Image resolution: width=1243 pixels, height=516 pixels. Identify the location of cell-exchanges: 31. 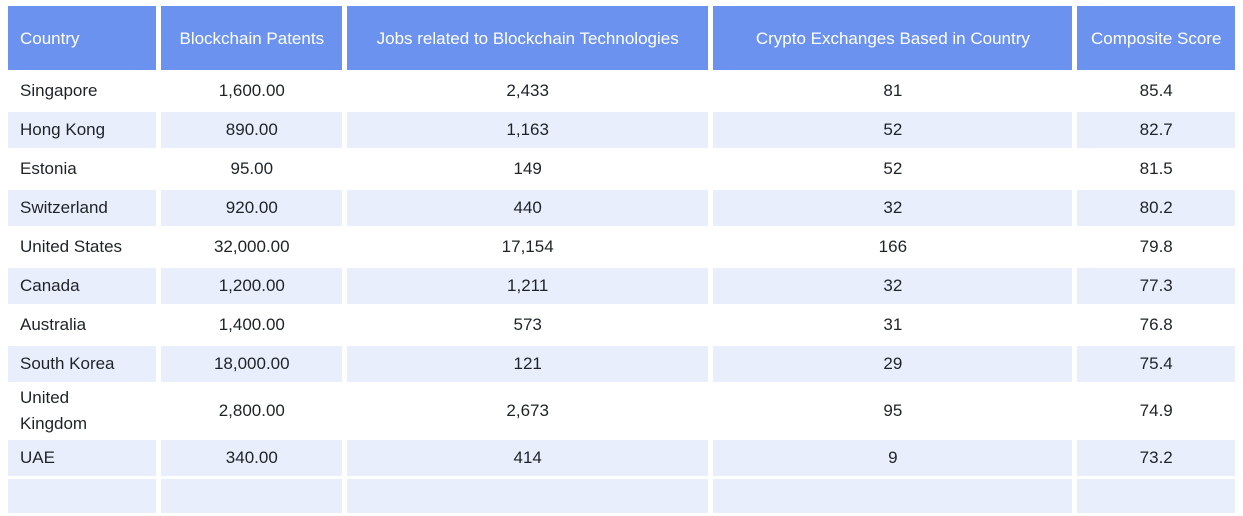
(893, 325).